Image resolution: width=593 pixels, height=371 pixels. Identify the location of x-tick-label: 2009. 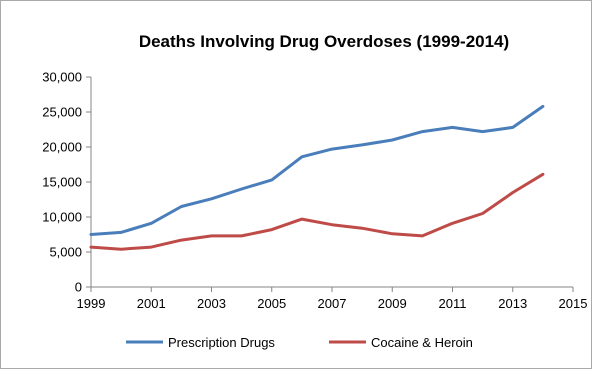
(392, 303).